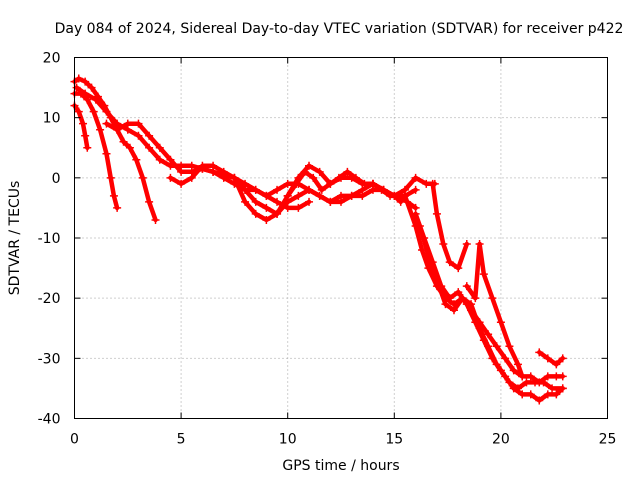  I want to click on y-tick-label: -40, so click(49, 420).